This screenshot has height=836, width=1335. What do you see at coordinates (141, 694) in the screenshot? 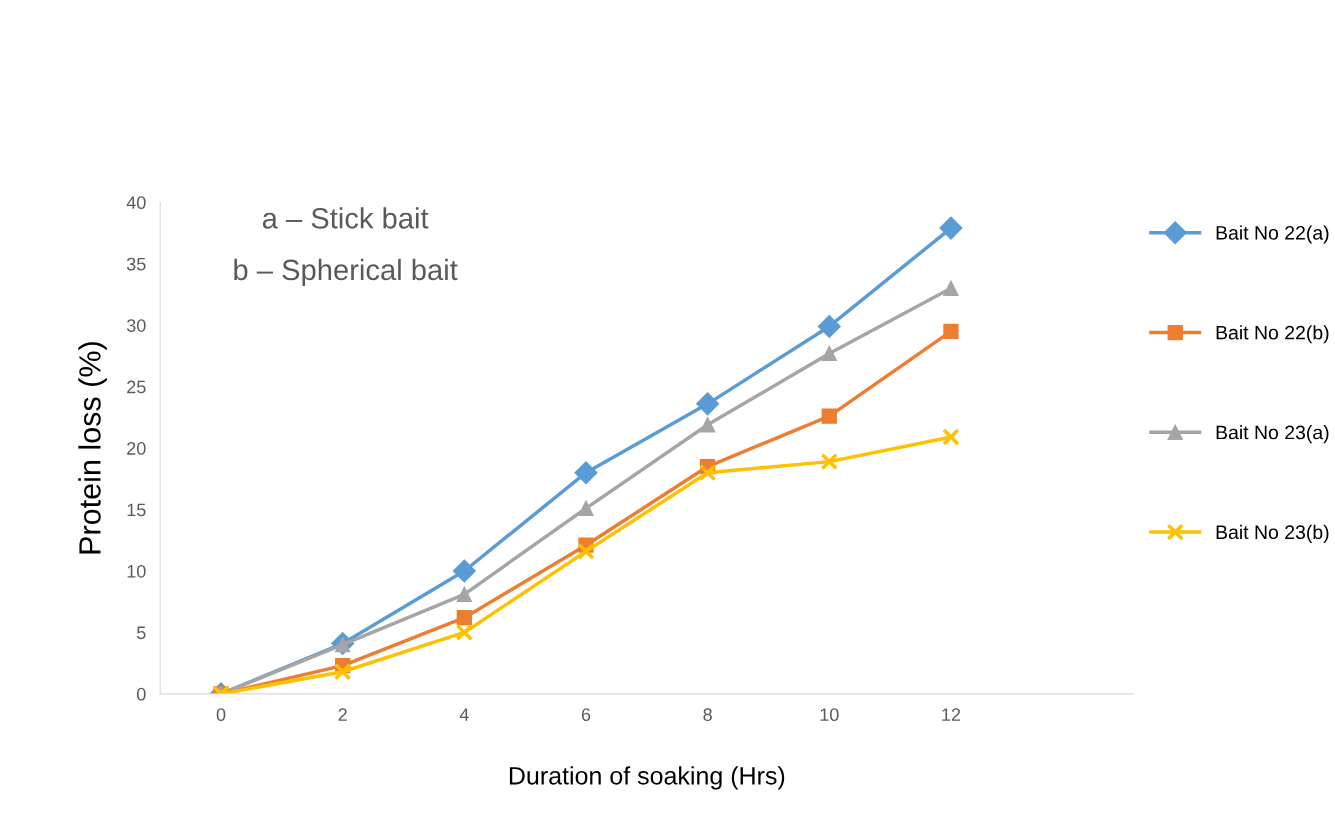
I see `y-tick-label: 0` at bounding box center [141, 694].